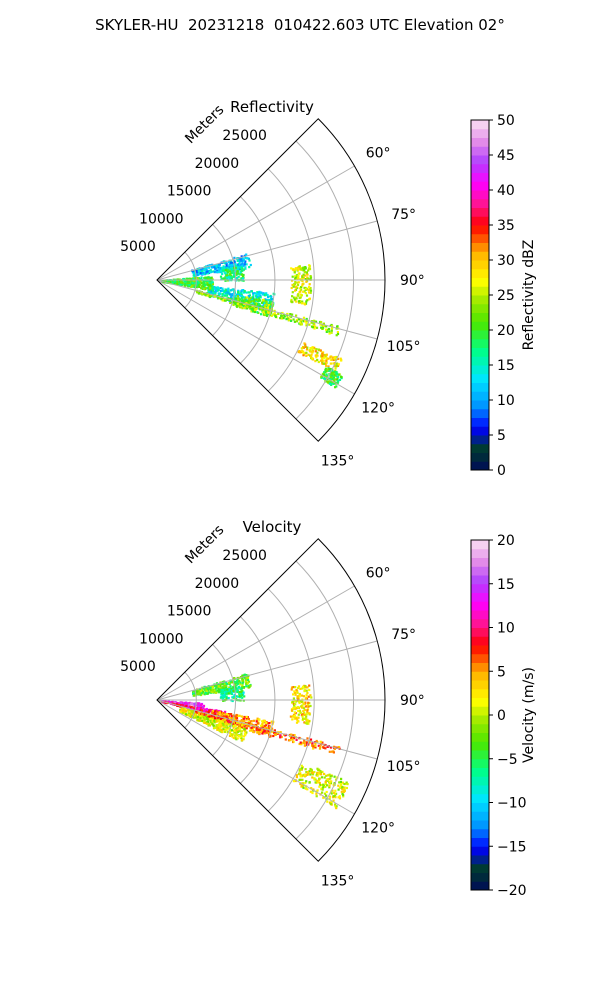  I want to click on panel-title: Velocity, so click(272, 527).